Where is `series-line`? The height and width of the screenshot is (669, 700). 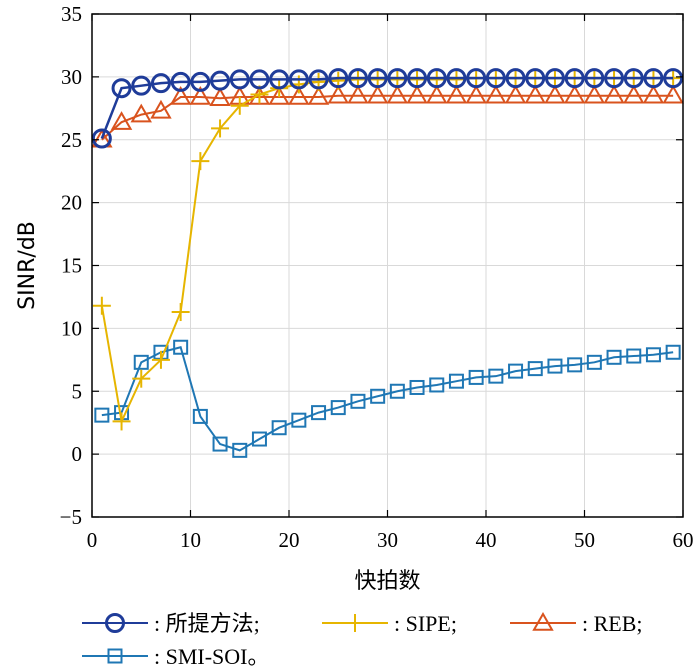 series-line is located at coordinates (387, 117).